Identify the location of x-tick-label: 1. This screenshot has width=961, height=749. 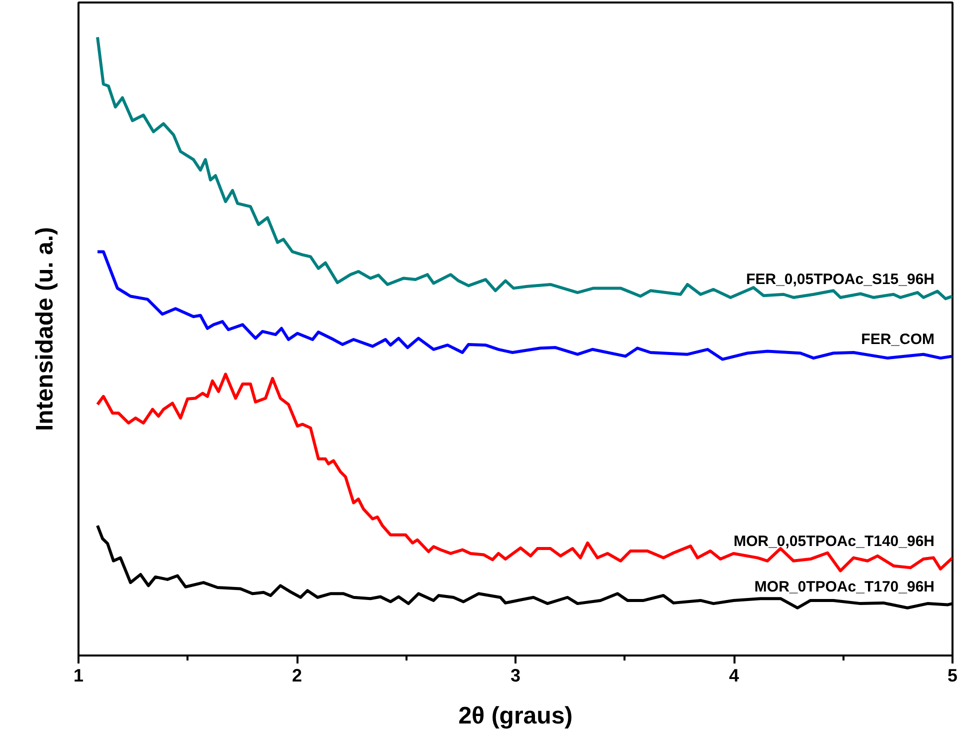
(78, 676).